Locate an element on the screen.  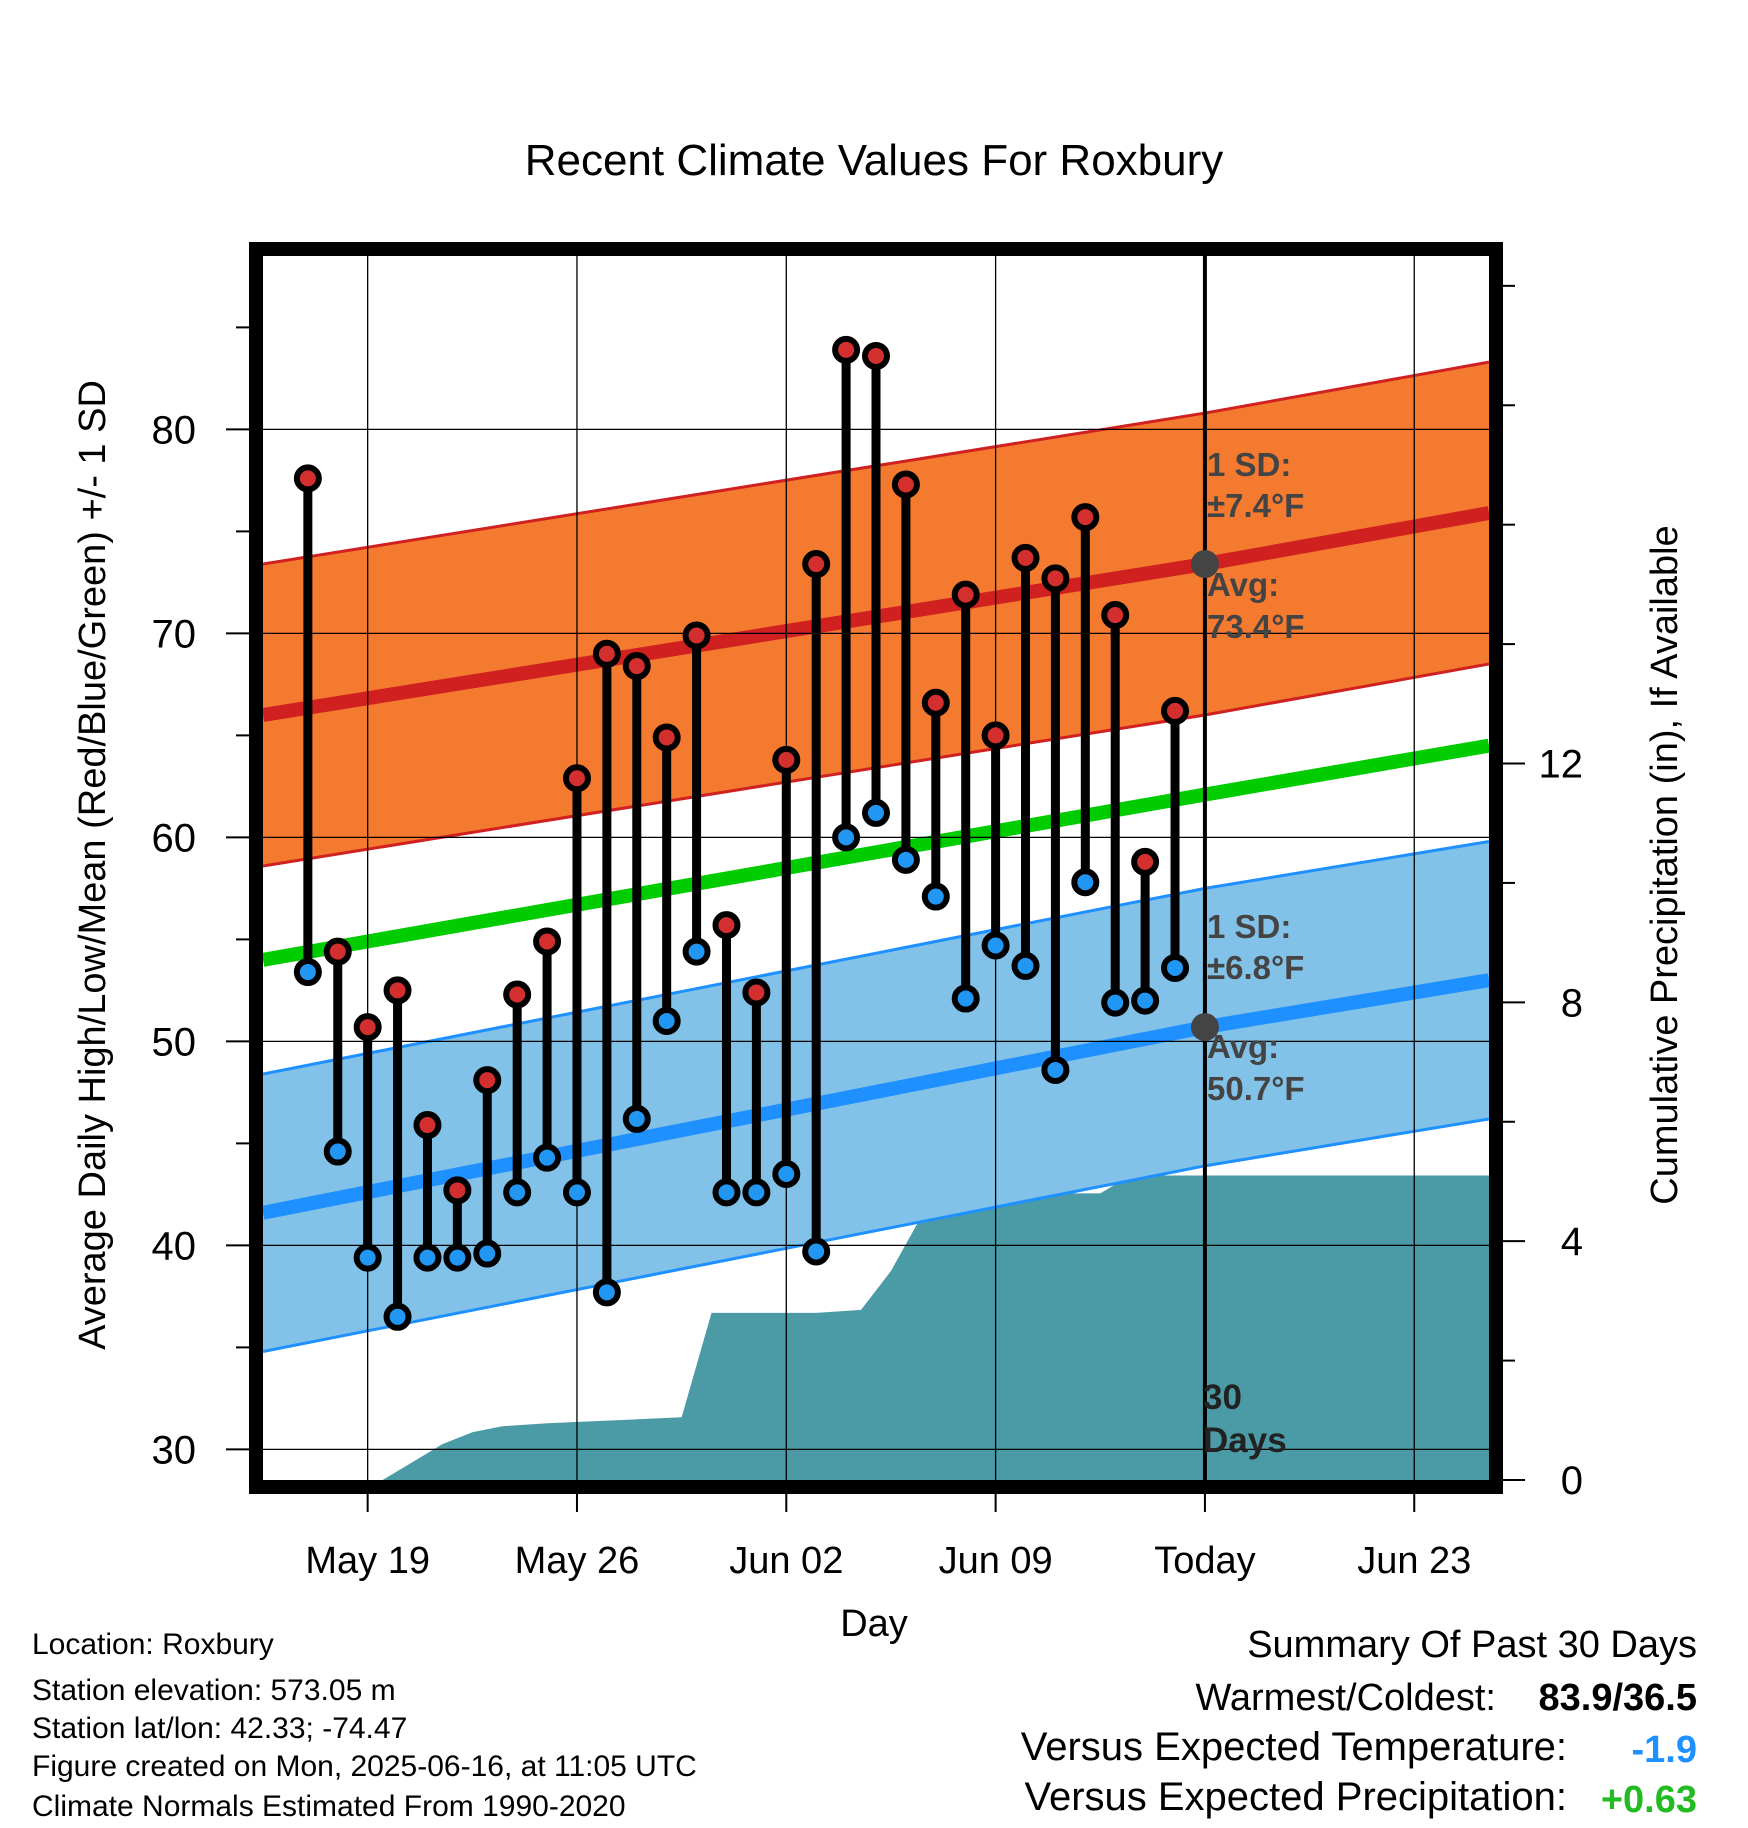
x-tick-label: Jun 23 is located at coordinates (1414, 1561).